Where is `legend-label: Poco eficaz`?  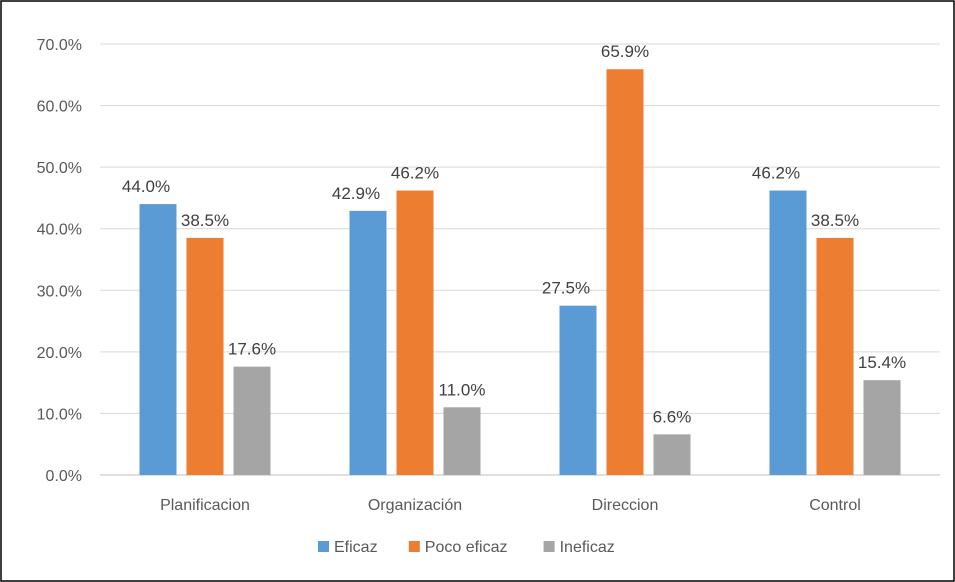 legend-label: Poco eficaz is located at coordinates (466, 547).